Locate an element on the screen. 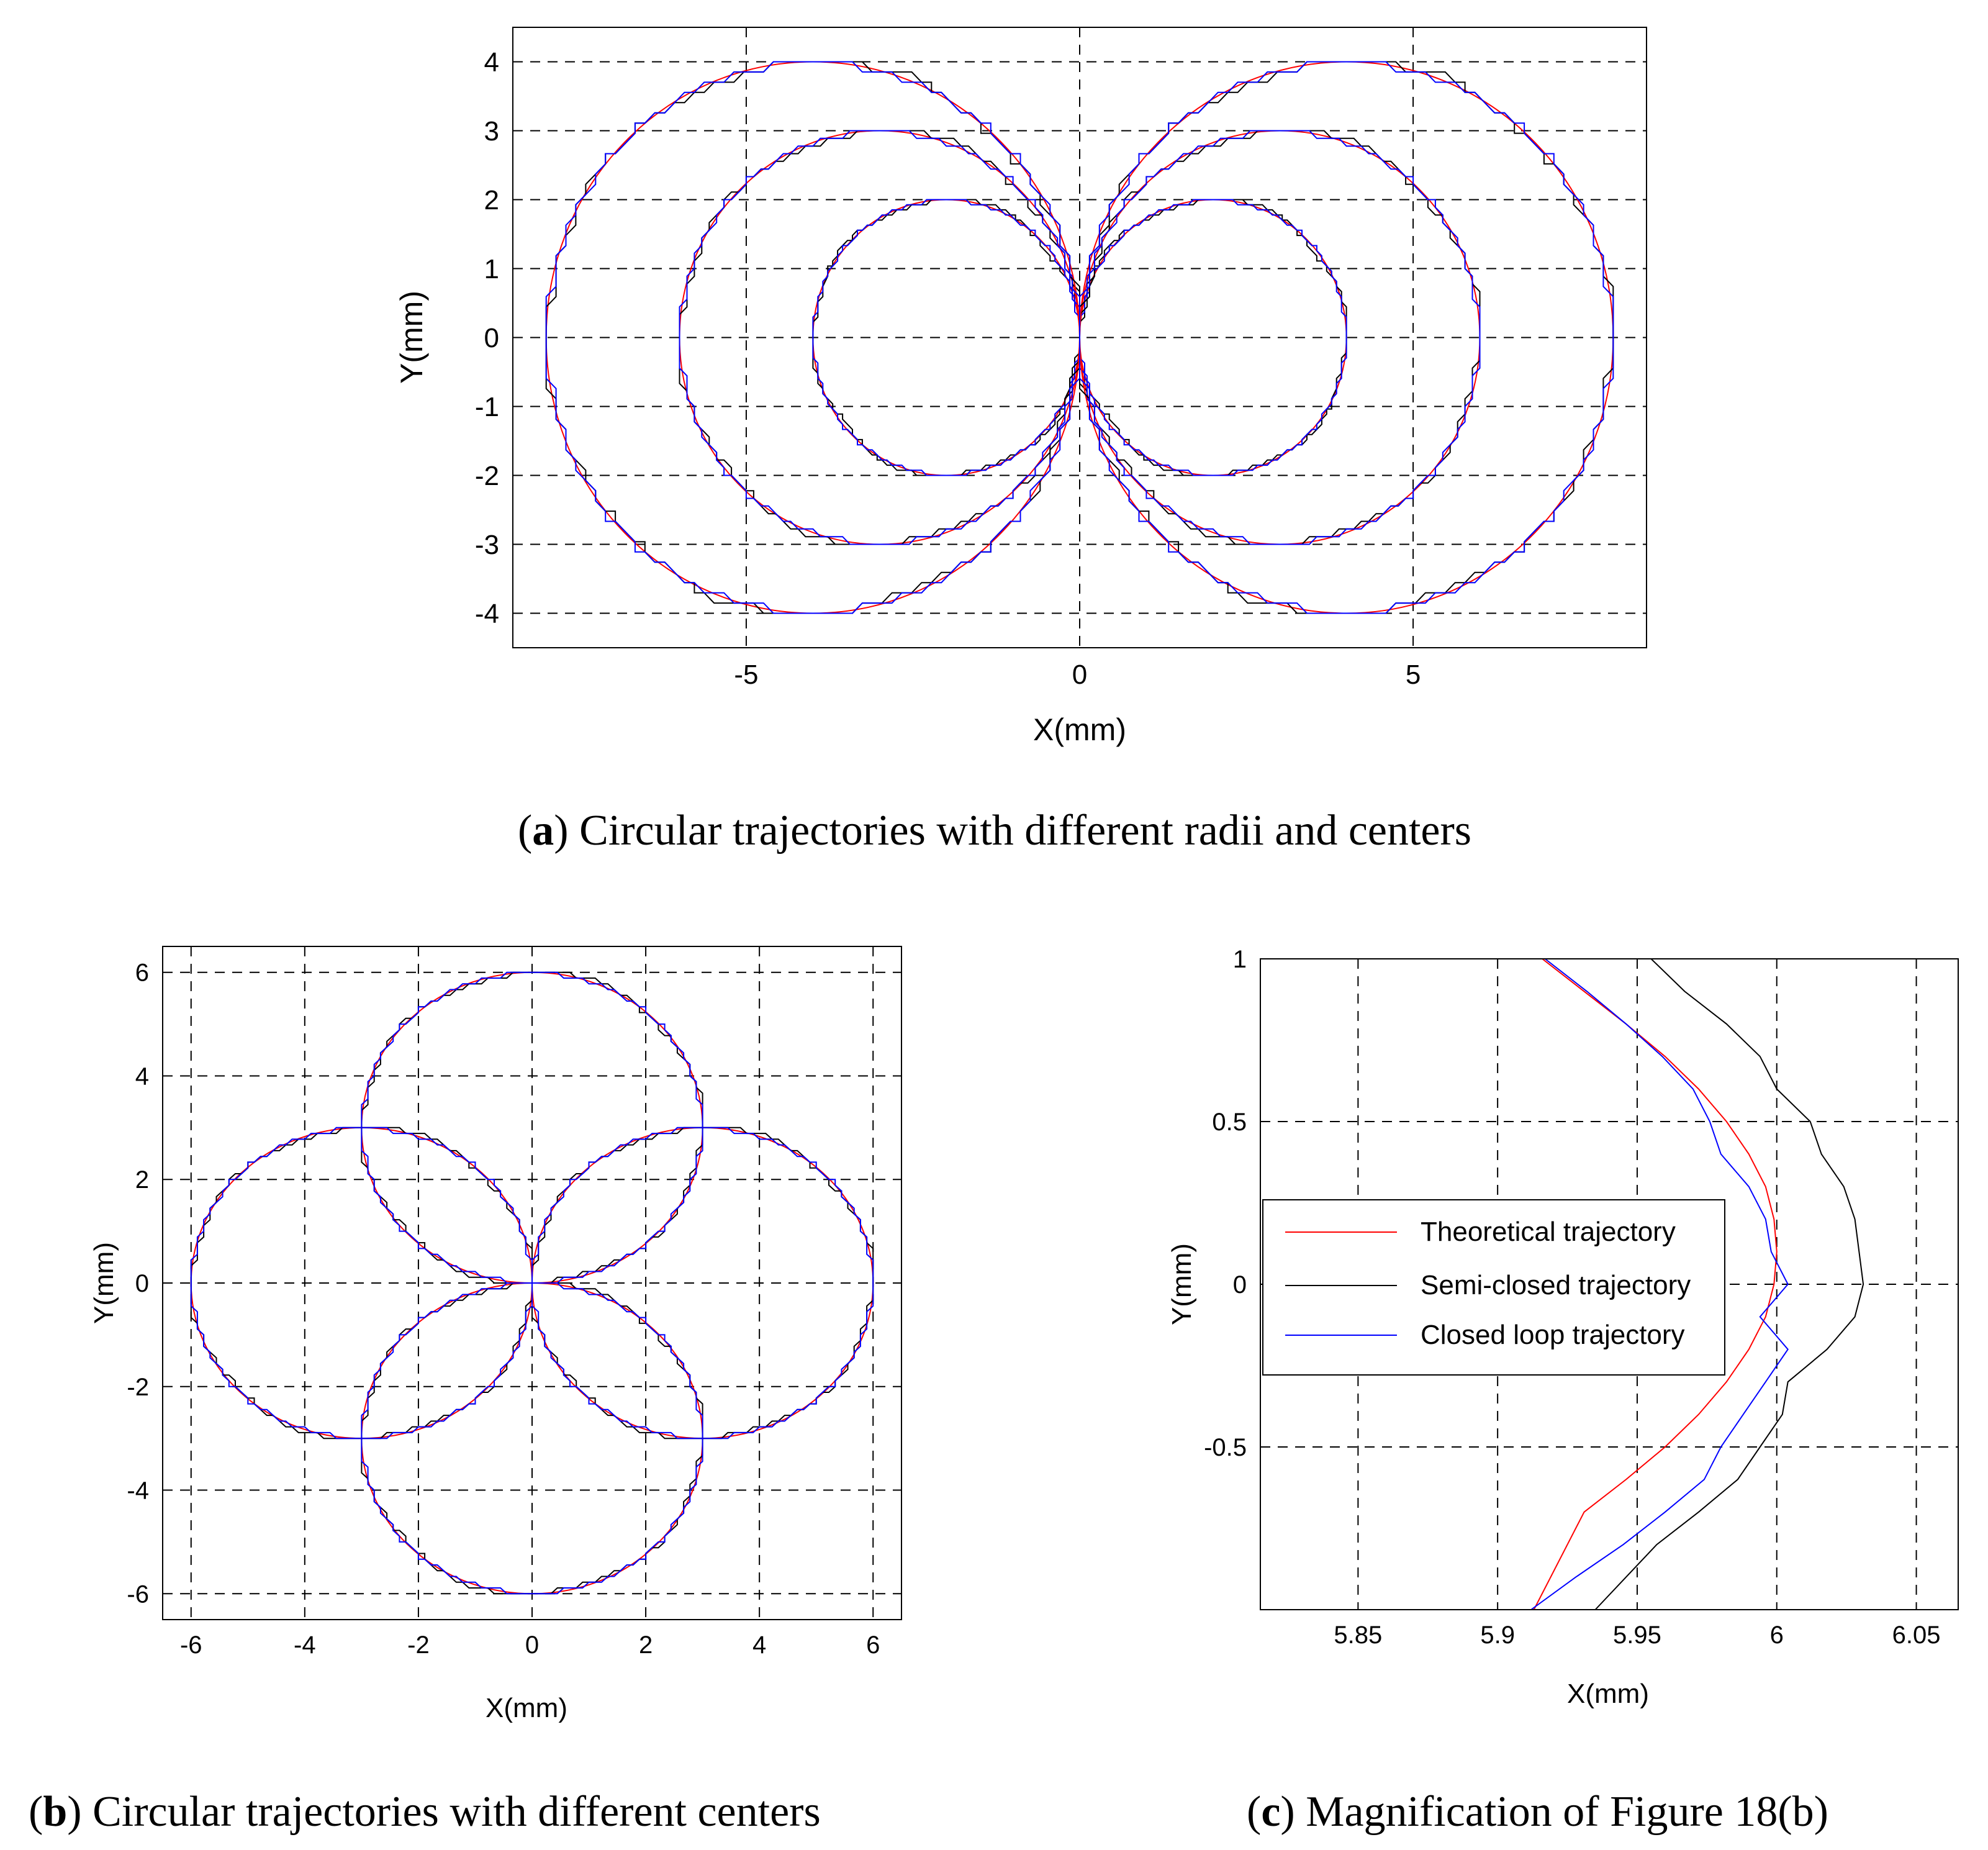 Image resolution: width=1988 pixels, height=1850 pixels. x-tick-label: 5.9 is located at coordinates (1498, 1635).